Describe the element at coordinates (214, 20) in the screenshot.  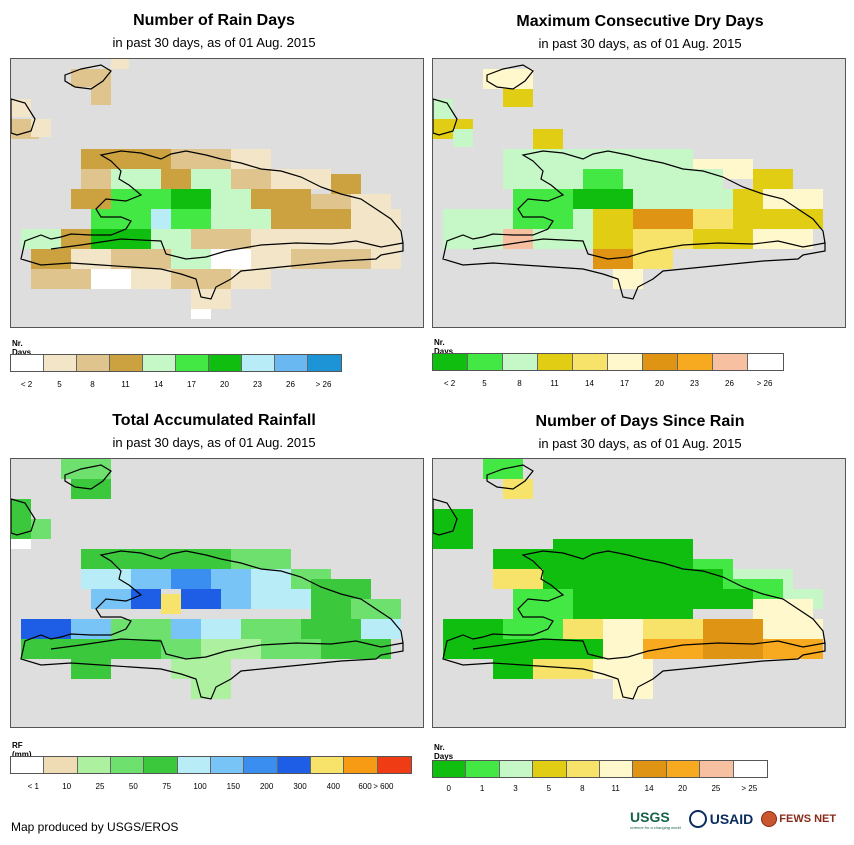
I see `panel-title: Number of Rain Days` at that location.